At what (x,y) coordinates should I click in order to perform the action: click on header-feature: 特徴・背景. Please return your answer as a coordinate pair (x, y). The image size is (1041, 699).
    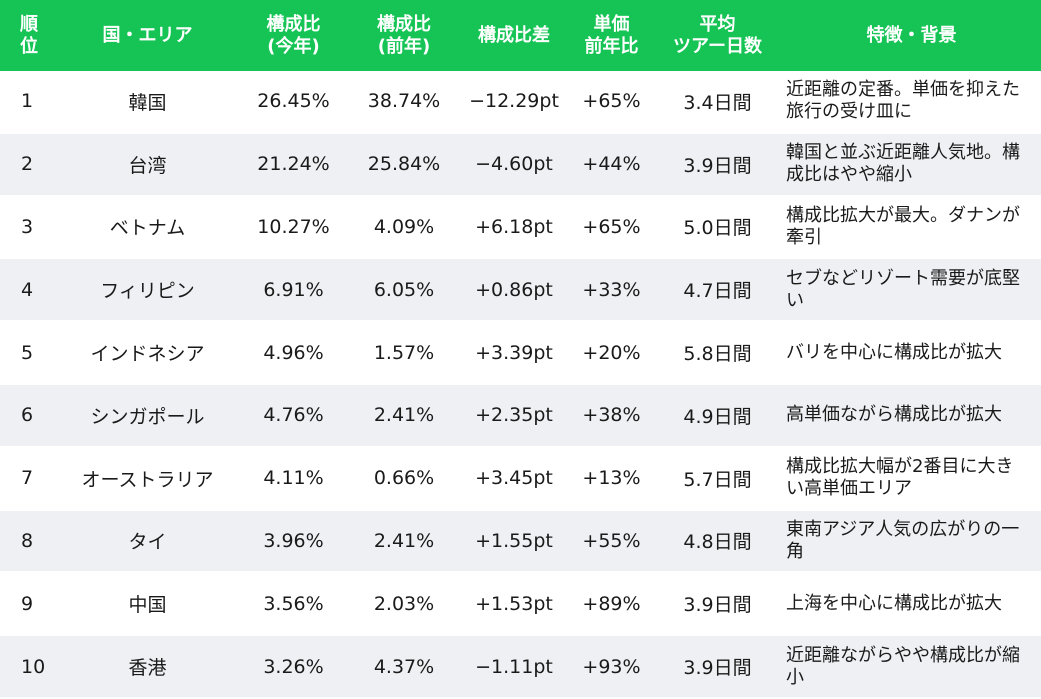
    Looking at the image, I should click on (911, 35).